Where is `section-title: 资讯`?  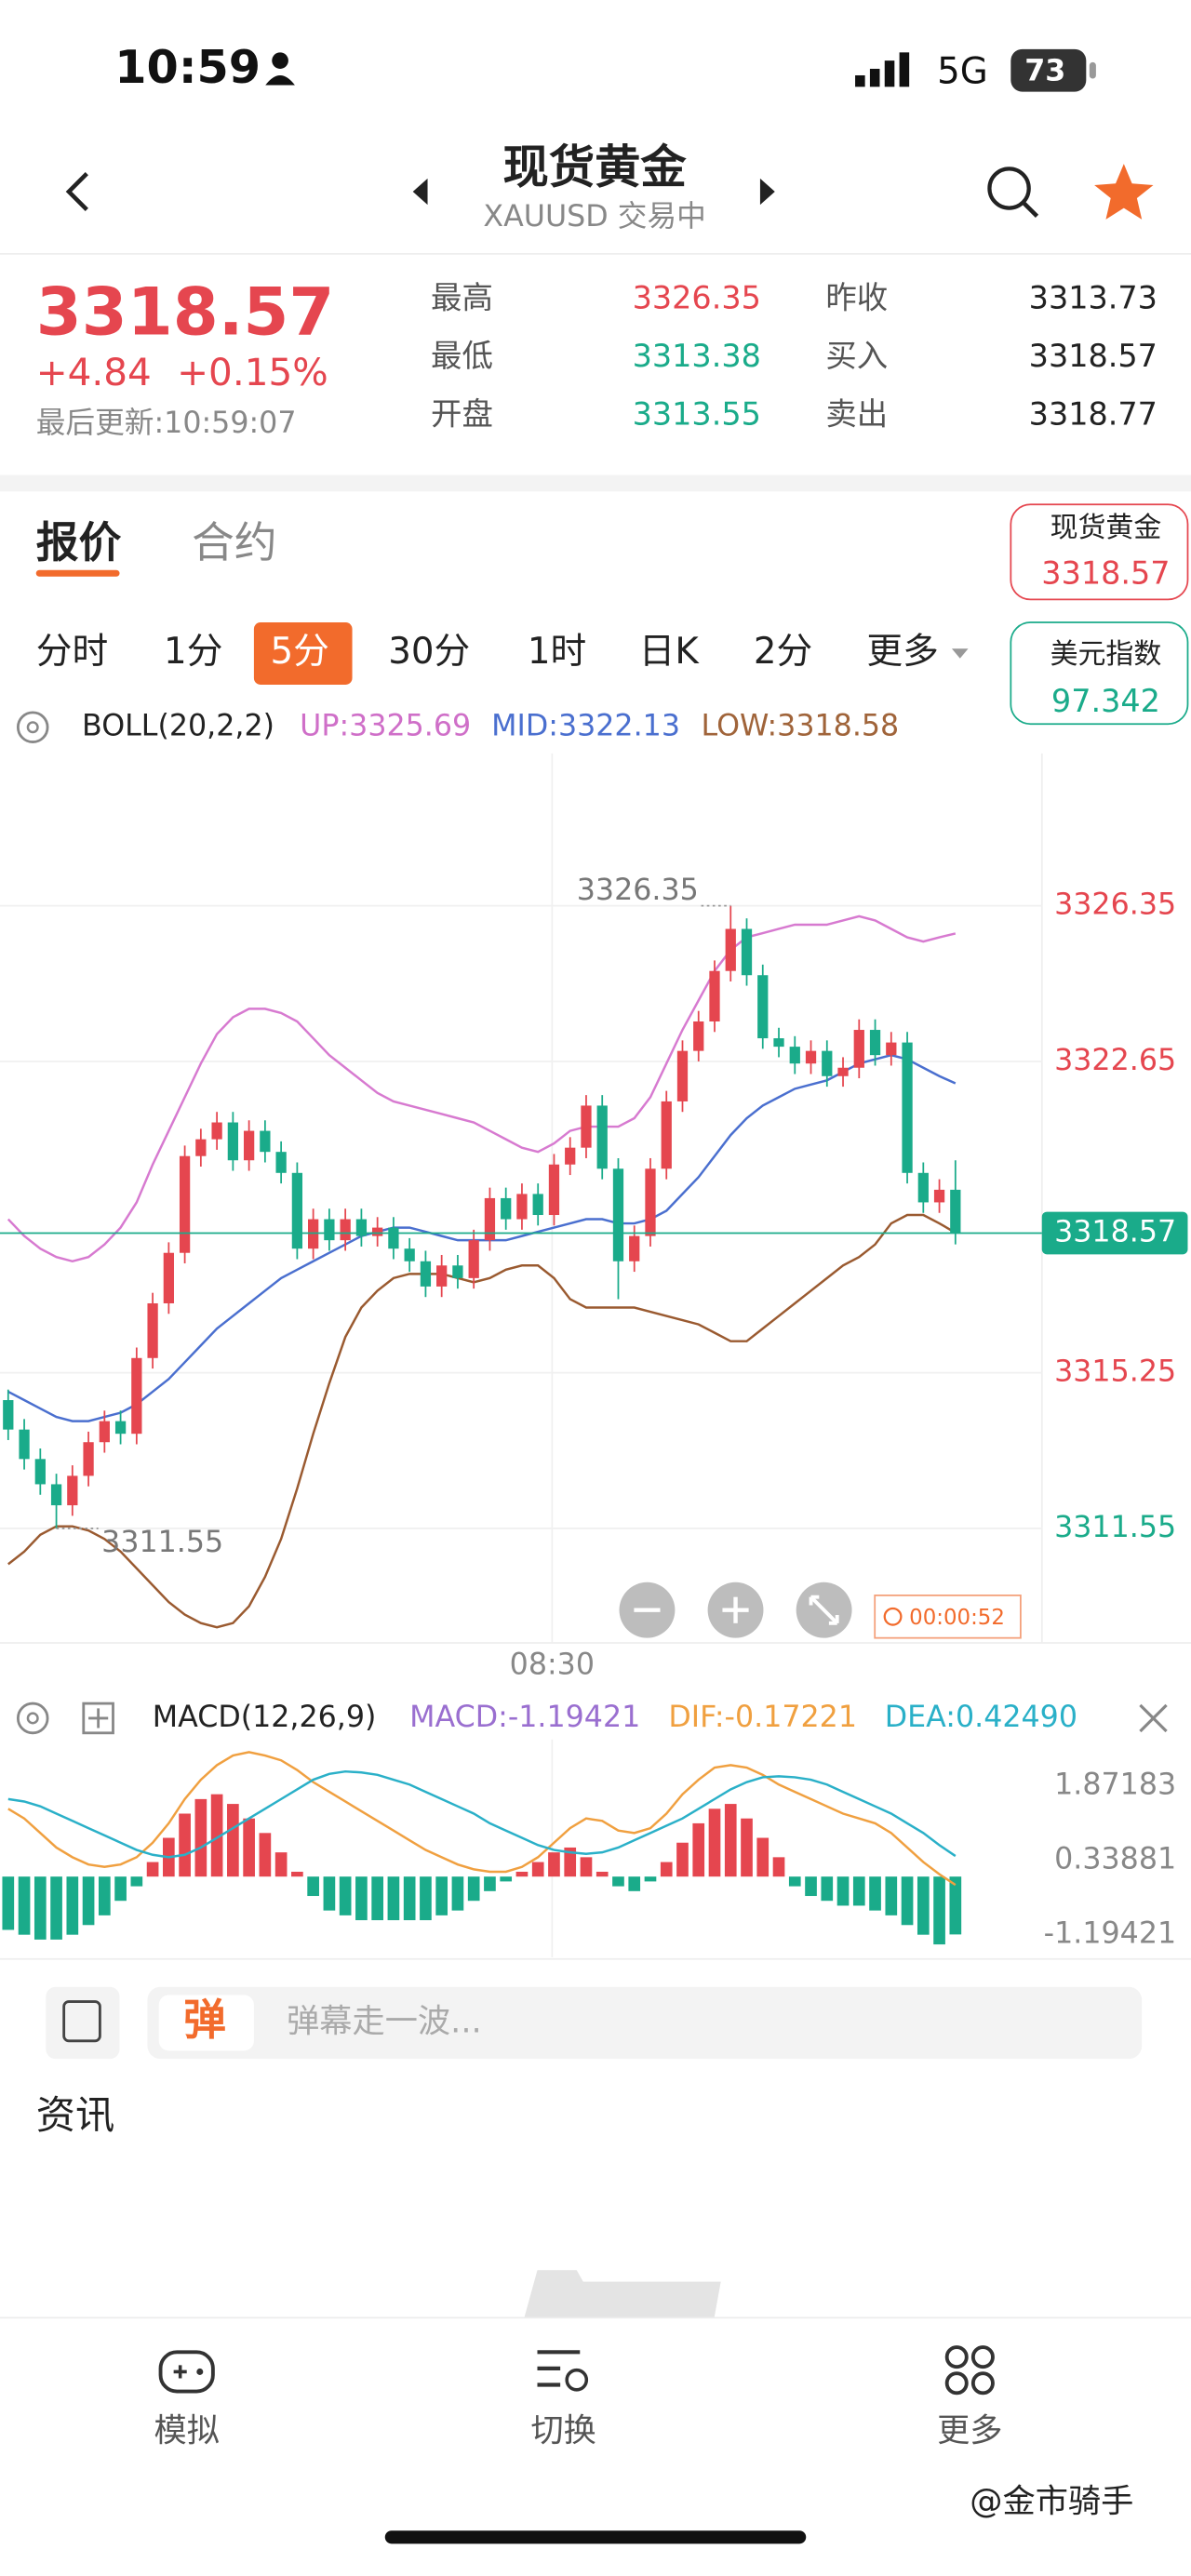 section-title: 资讯 is located at coordinates (75, 2115).